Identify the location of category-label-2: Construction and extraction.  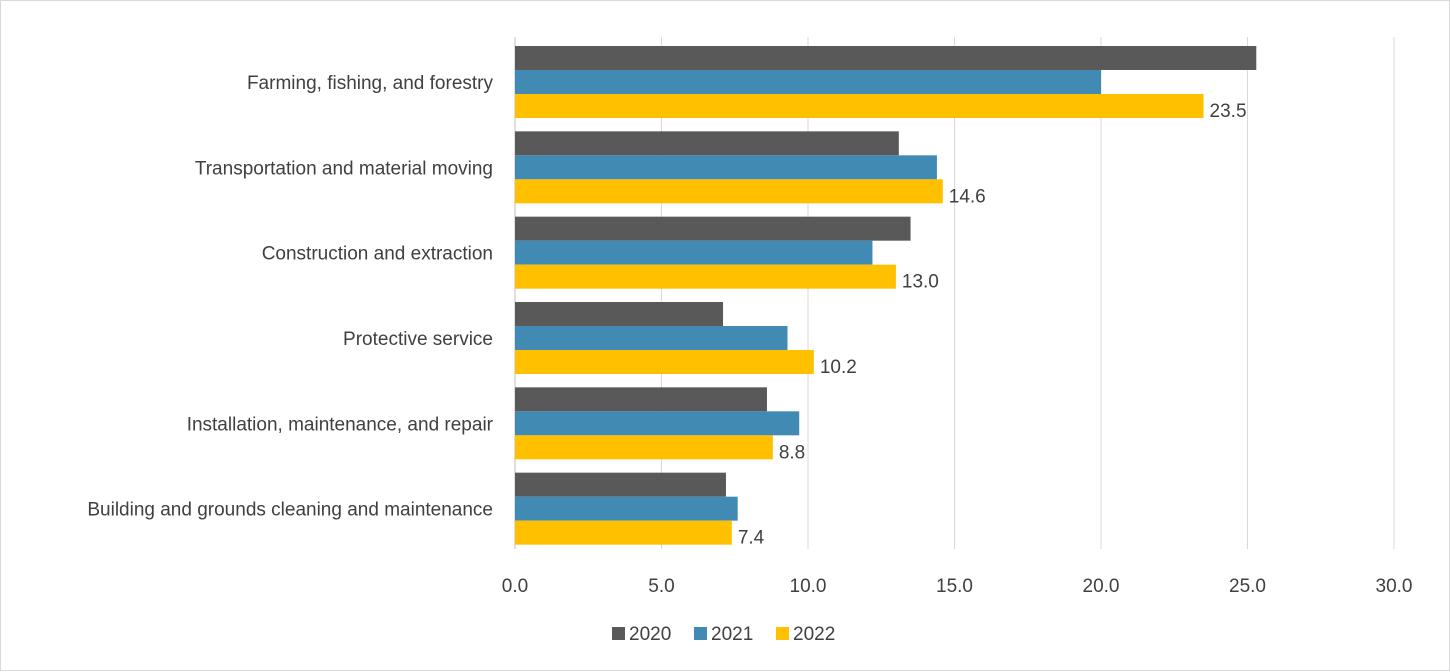
(377, 254).